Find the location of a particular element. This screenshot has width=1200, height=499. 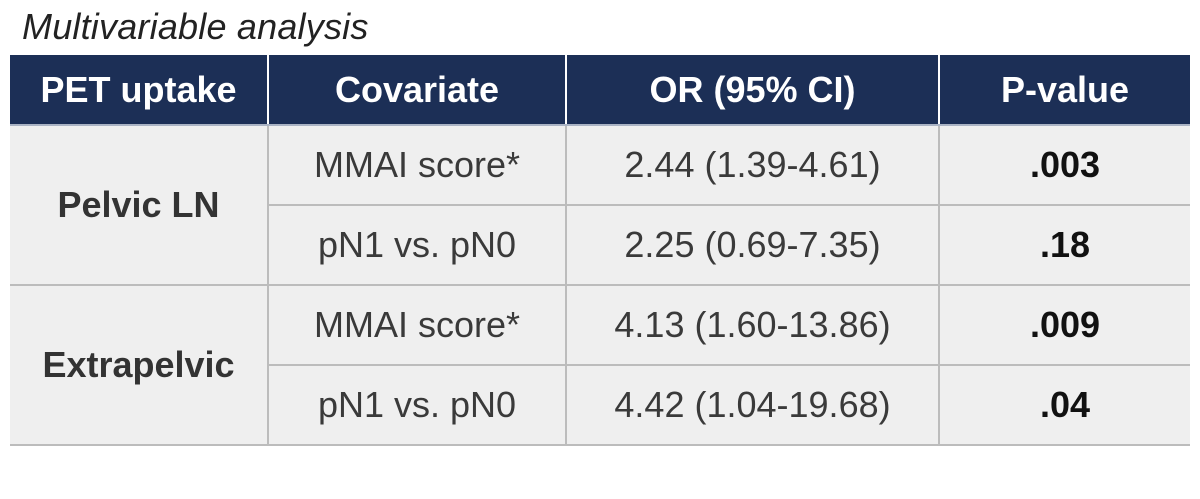

or-ci-cell: 2.25 (0.69-7.35) is located at coordinates (752, 245).